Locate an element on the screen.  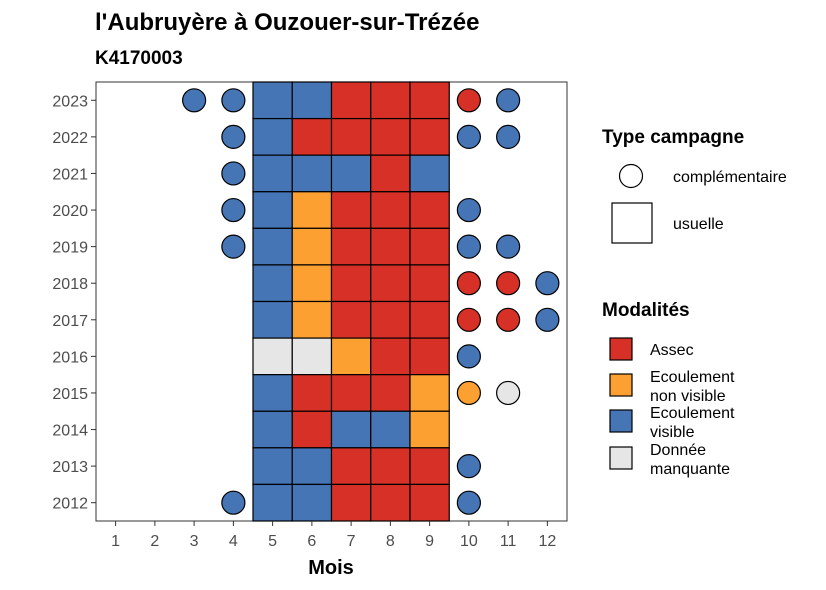
legend-label-donnee_manquante: Donnée manquante is located at coordinates (690, 460).